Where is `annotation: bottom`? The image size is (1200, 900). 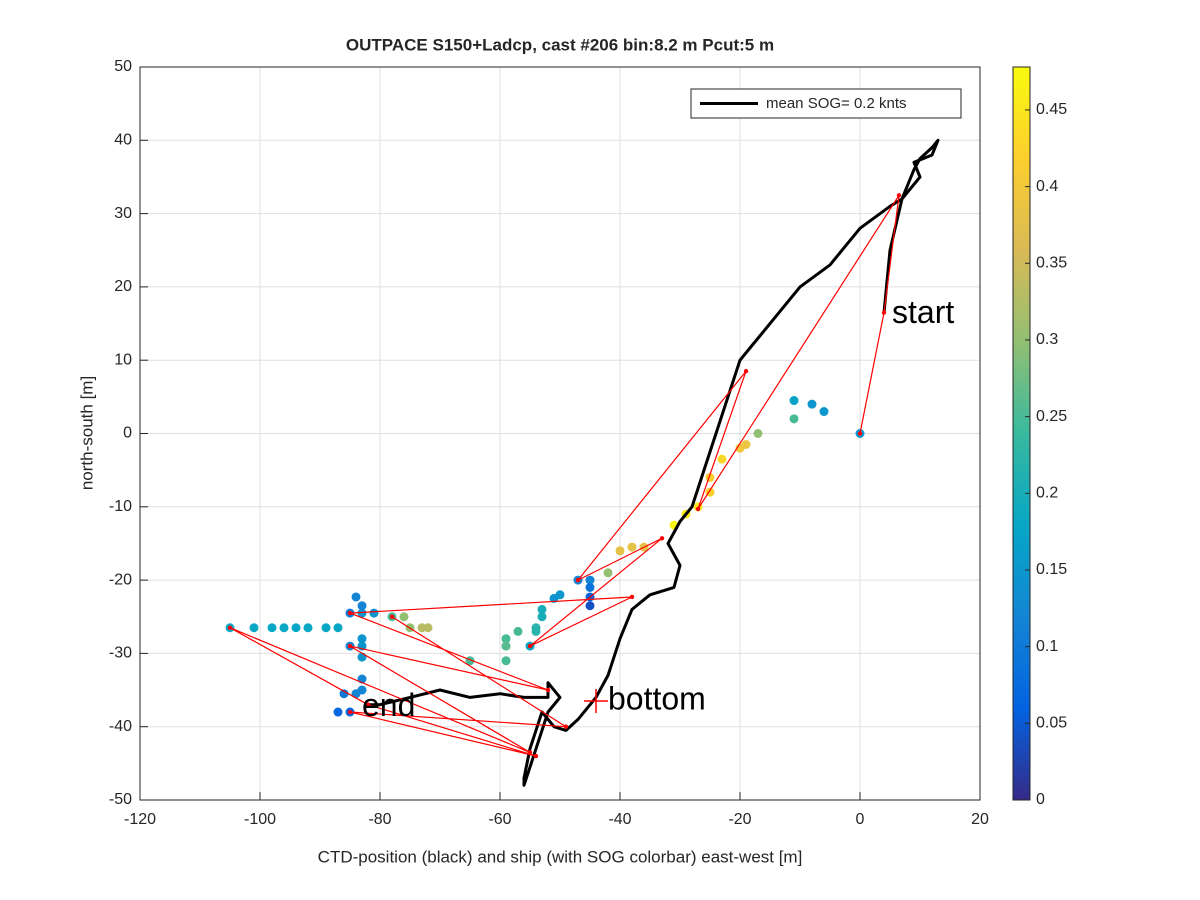
annotation: bottom is located at coordinates (657, 698).